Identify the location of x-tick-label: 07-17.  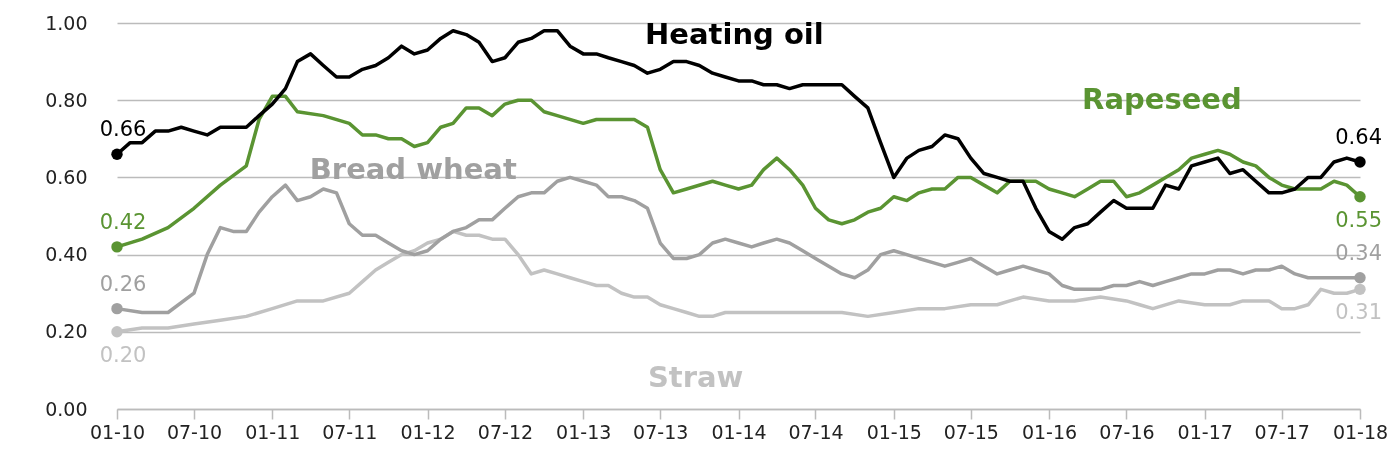
(1282, 431).